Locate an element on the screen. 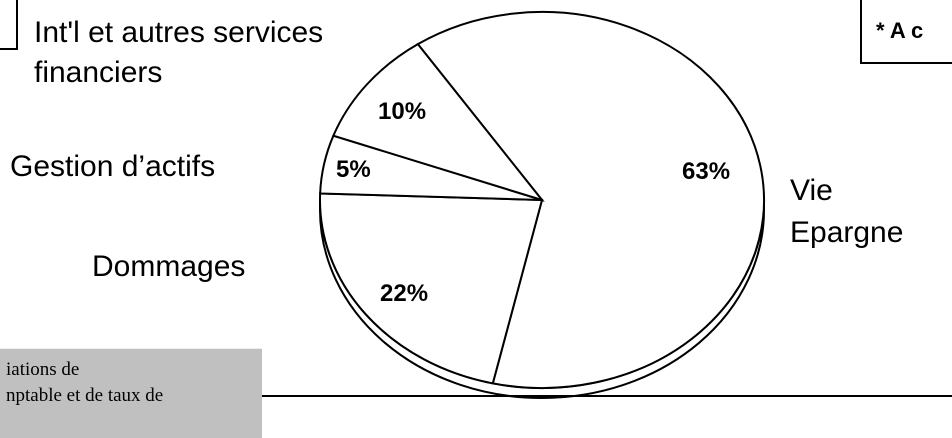 The width and height of the screenshot is (952, 438). footnote-box: iations de nptable et de taux de is located at coordinates (131, 393).